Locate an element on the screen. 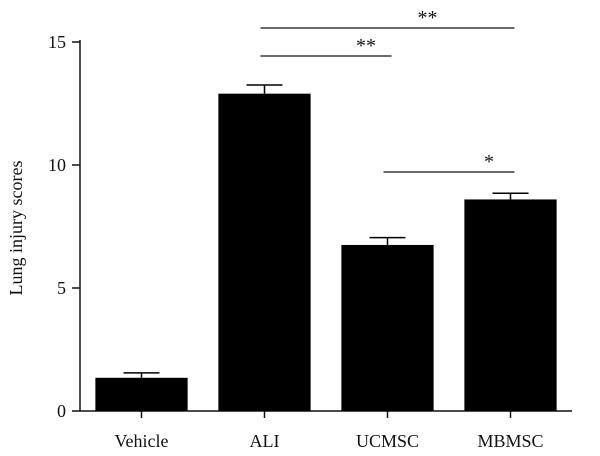 Image resolution: width=600 pixels, height=456 pixels. bar-ali is located at coordinates (264, 252).